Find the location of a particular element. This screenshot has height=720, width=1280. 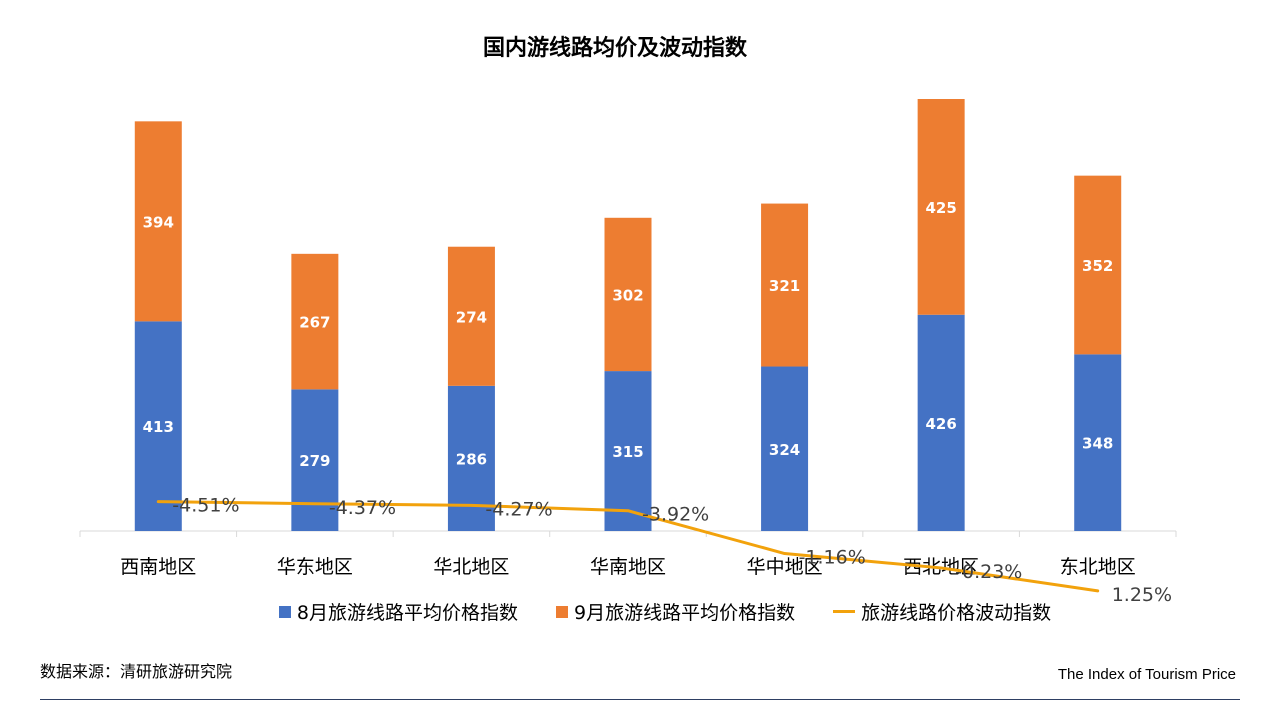

data-label-sep: 321 is located at coordinates (784, 286).